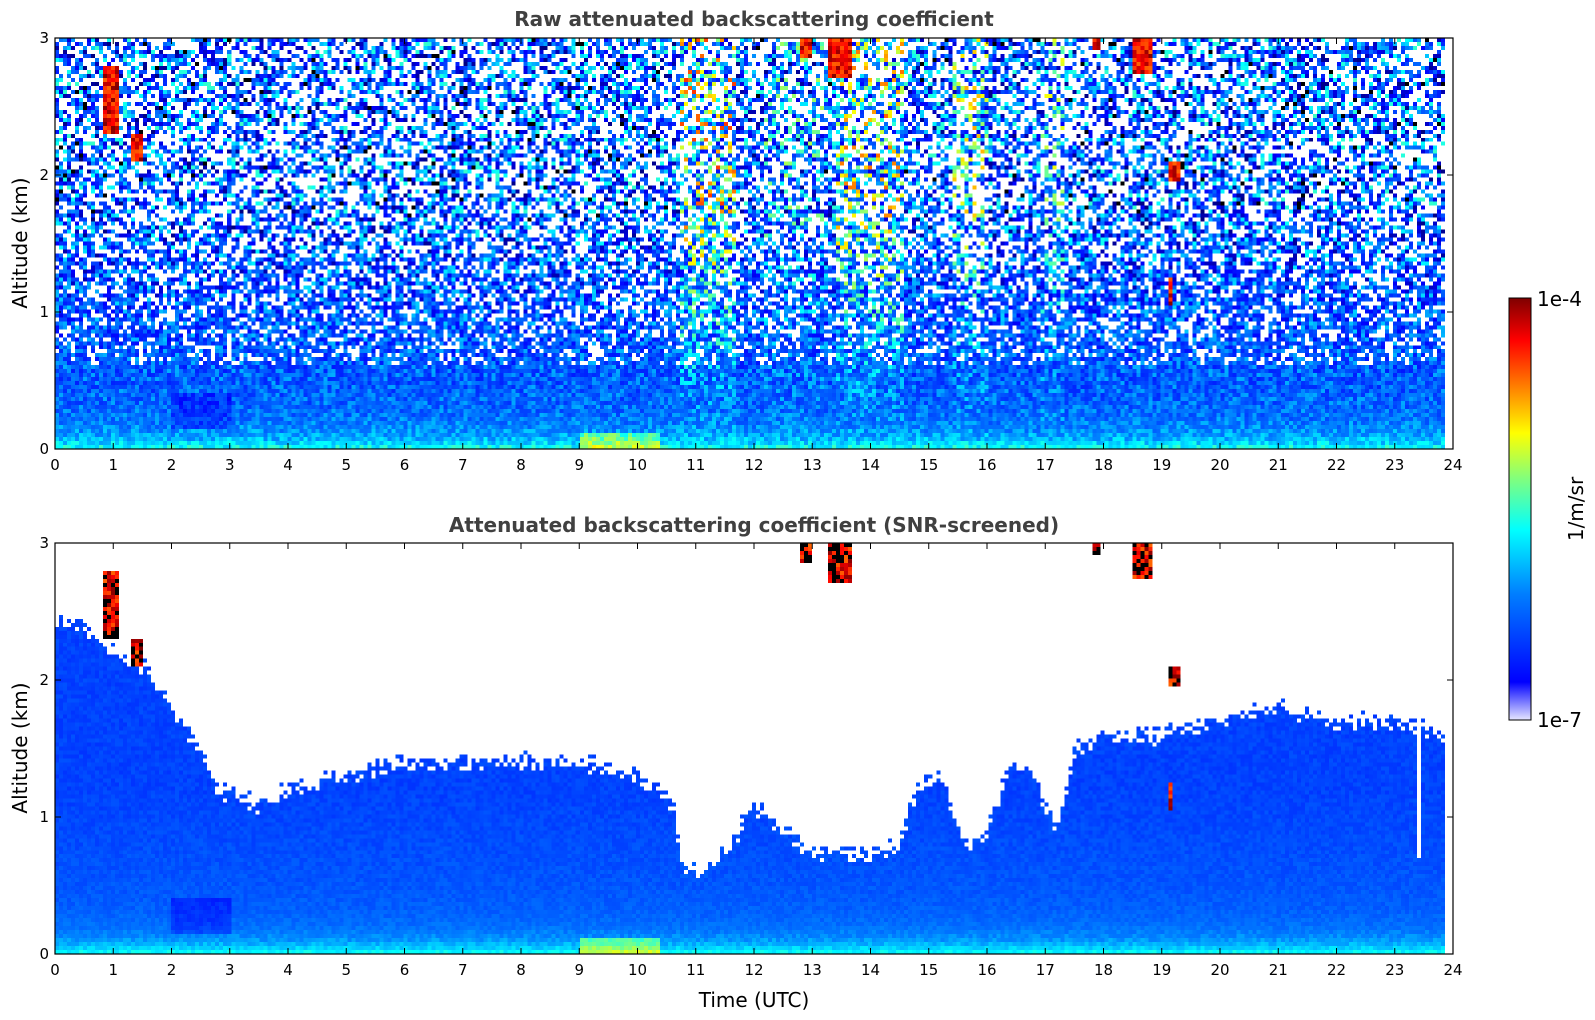  Describe the element at coordinates (20, 747) in the screenshot. I see `panel-screened-ylabel: Altitude (km)` at that location.